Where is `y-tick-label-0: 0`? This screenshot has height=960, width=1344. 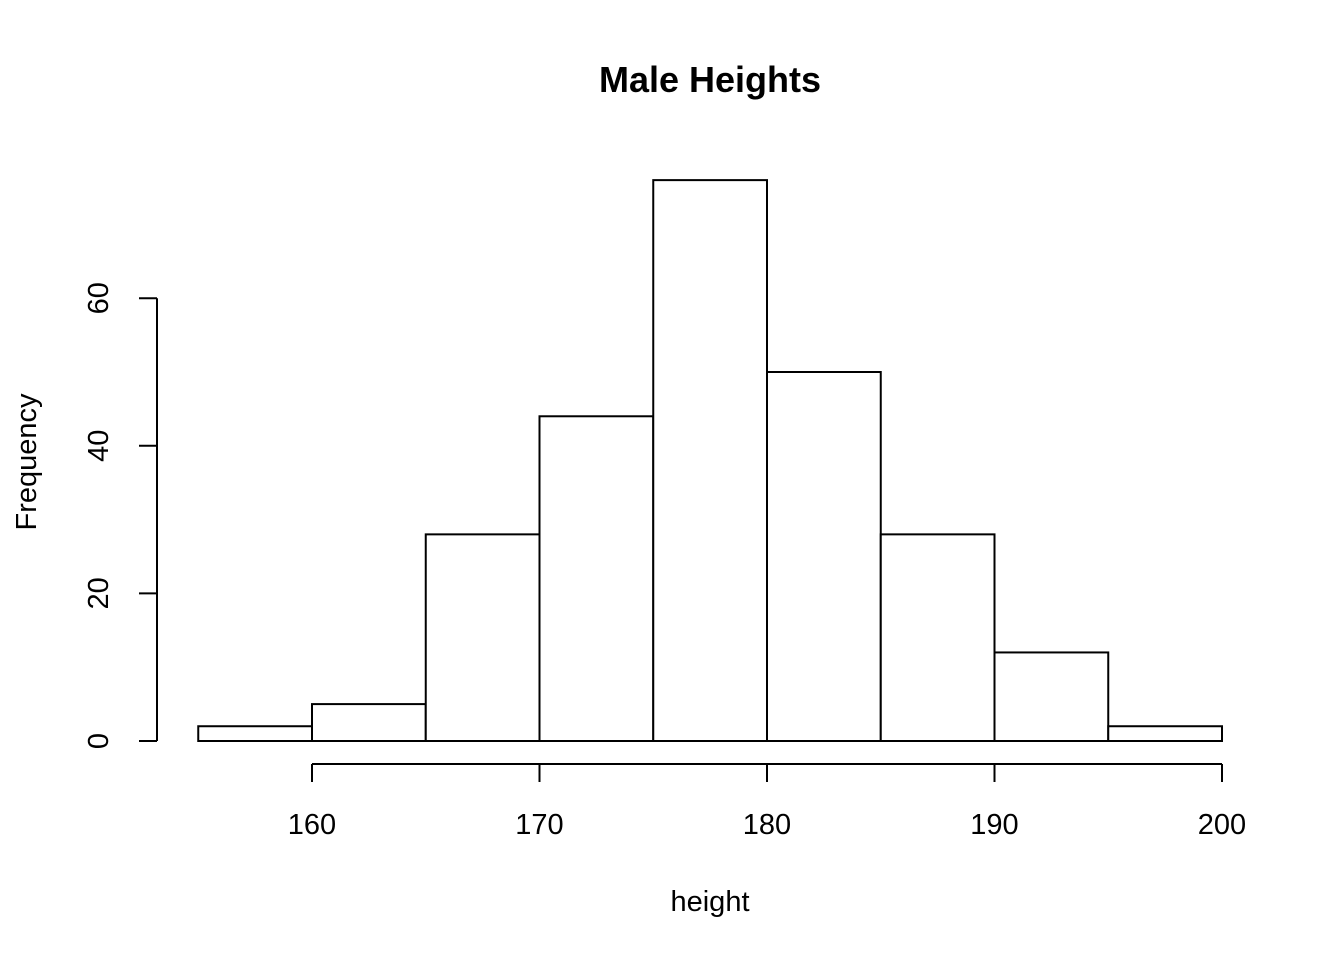
y-tick-label-0: 0 is located at coordinates (99, 741).